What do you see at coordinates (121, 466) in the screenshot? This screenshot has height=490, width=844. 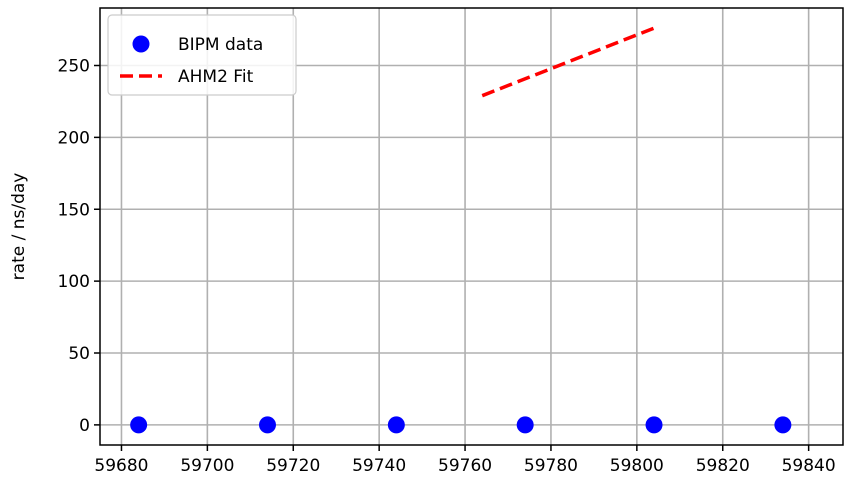 I see `x-tick-label: 59680` at bounding box center [121, 466].